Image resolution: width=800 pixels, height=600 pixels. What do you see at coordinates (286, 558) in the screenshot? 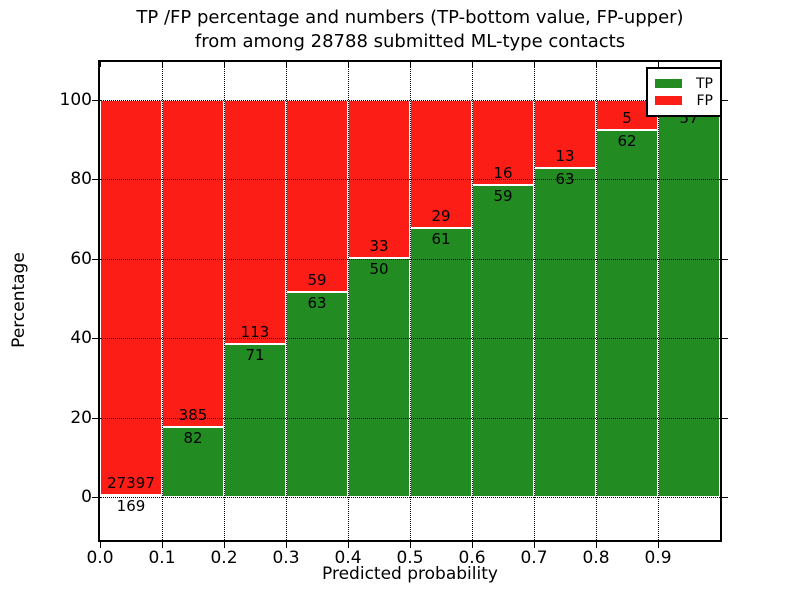
I see `x-tick-label: 0.3` at bounding box center [286, 558].